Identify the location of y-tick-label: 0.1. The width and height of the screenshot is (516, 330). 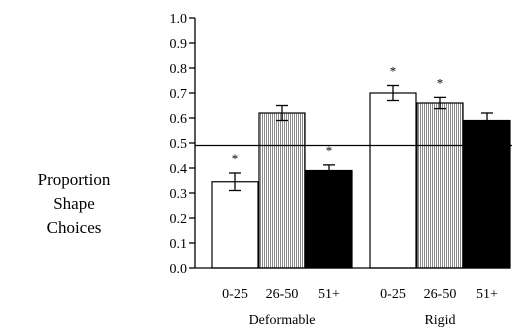
(179, 244).